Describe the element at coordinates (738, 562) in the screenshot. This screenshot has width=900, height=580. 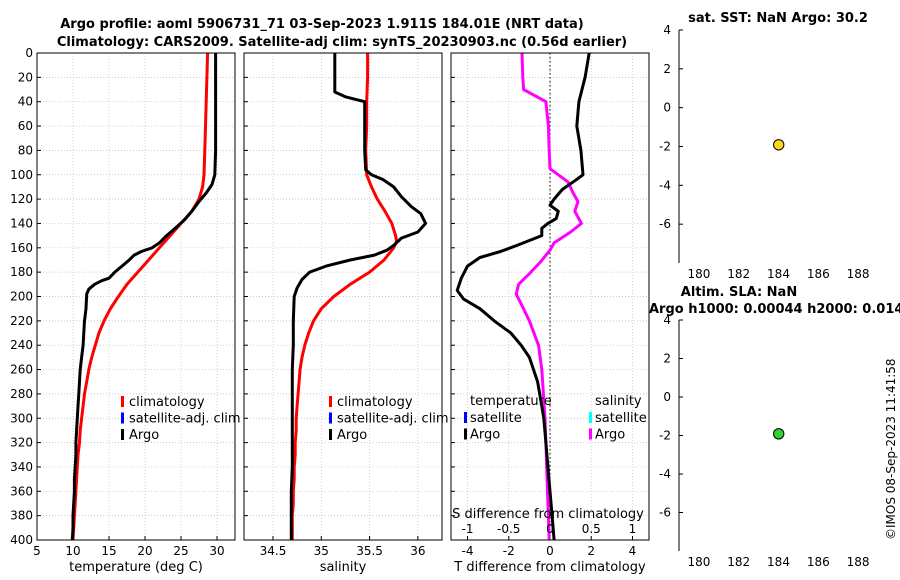
I see `sla-xtick-label: 182` at that location.